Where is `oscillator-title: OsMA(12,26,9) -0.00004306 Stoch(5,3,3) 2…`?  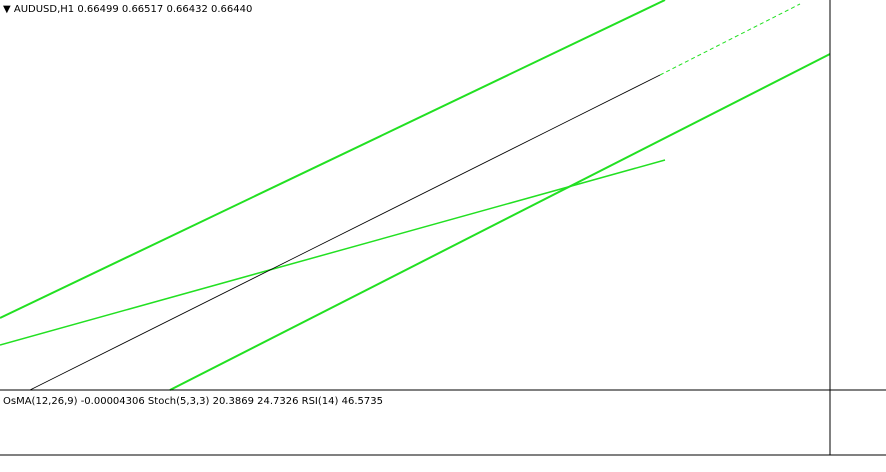 oscillator-title: OsMA(12,26,9) -0.00004306 Stoch(5,3,3) 2… is located at coordinates (193, 401).